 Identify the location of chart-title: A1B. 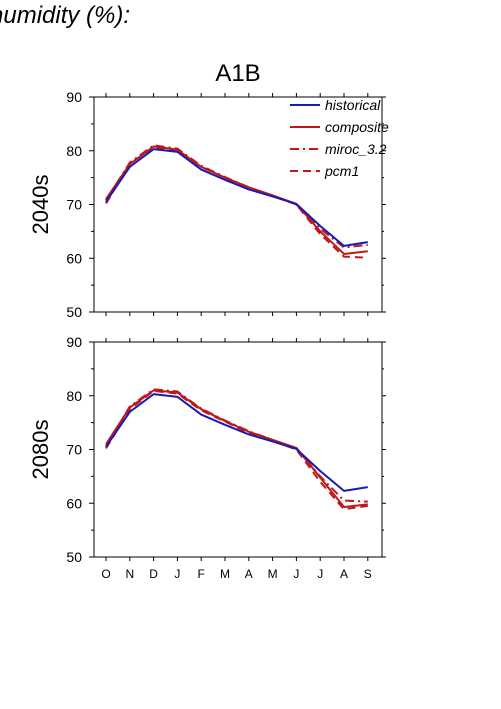
(237, 73).